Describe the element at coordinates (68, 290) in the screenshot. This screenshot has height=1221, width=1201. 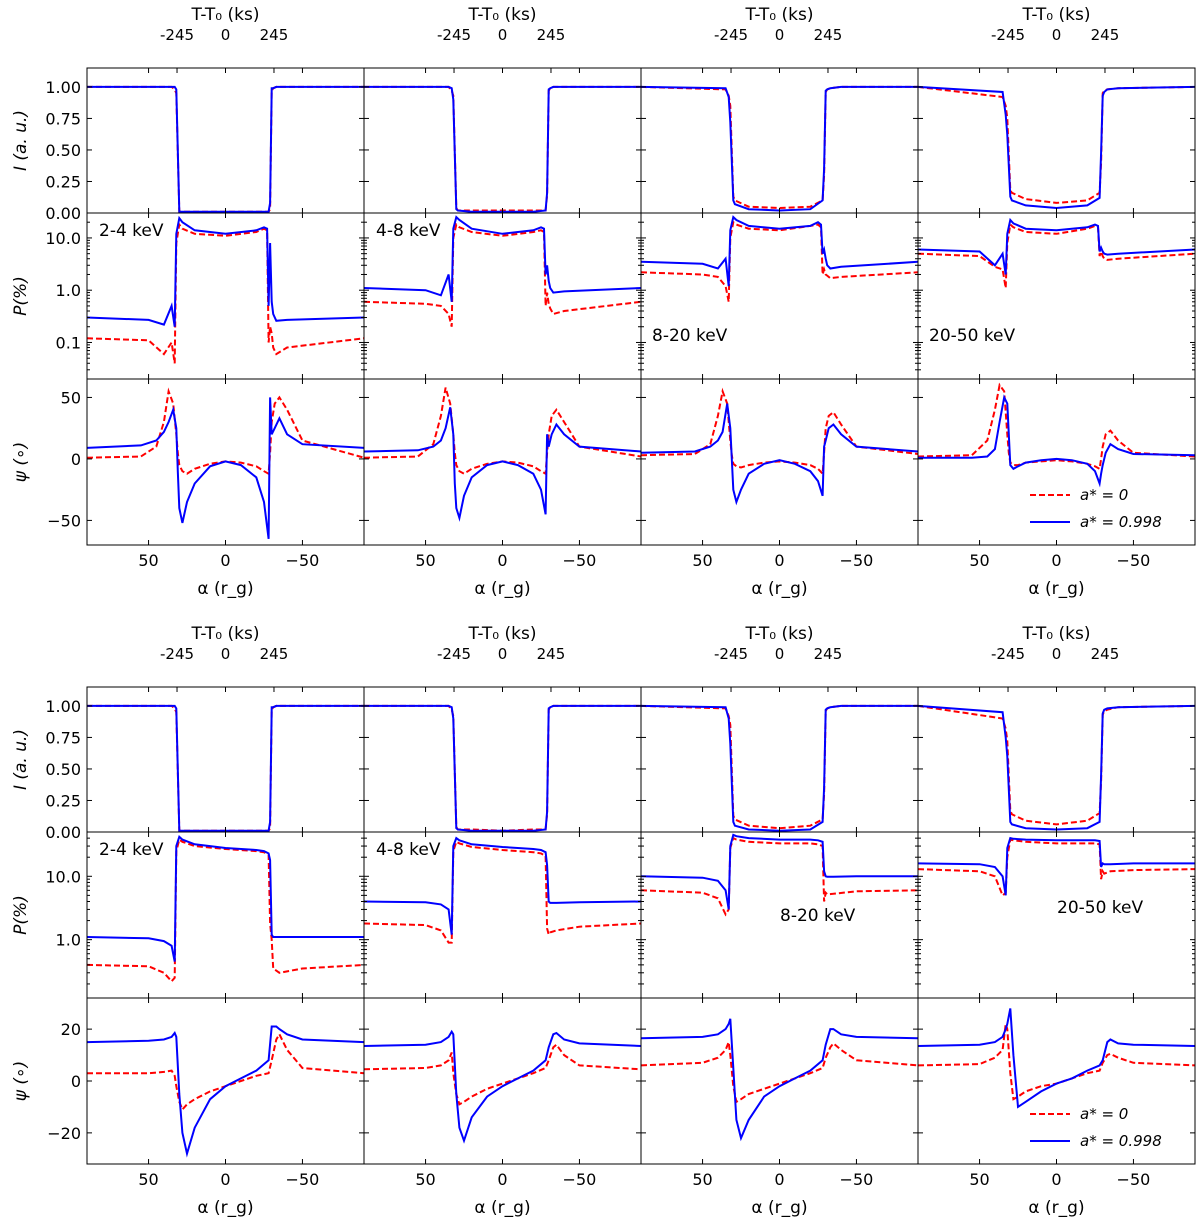
I see `y-tick-label: 1.0` at that location.